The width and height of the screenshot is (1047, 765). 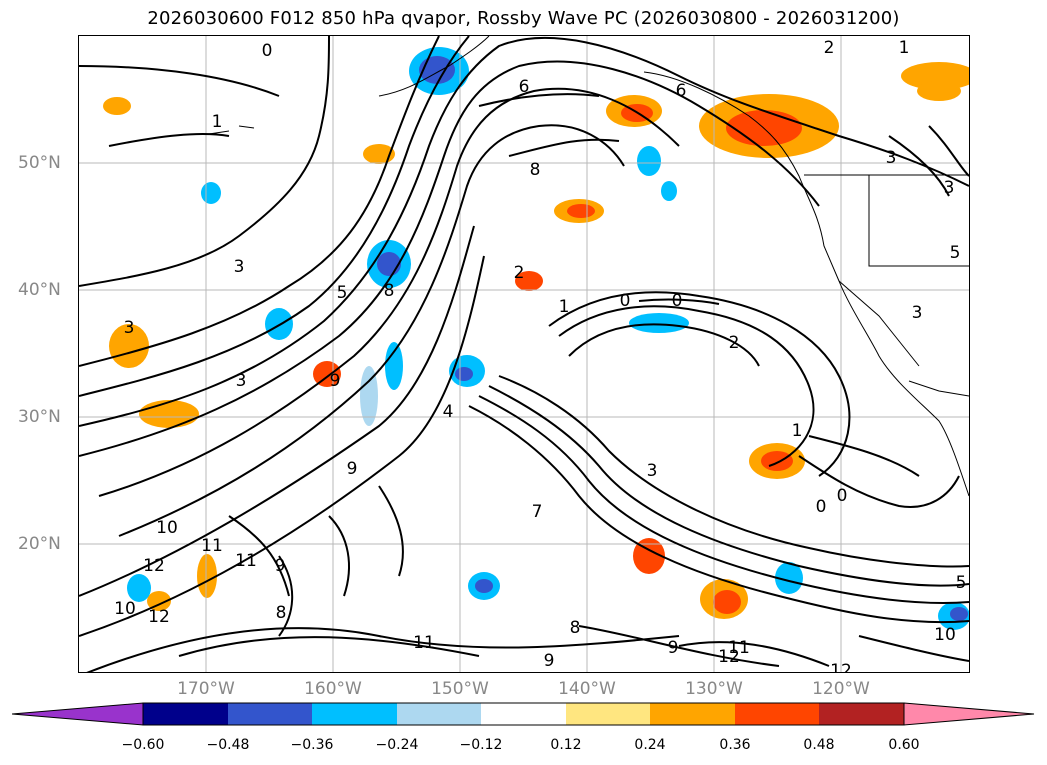 I want to click on colorbar-tick-label: −0.60, so click(x=143, y=745).